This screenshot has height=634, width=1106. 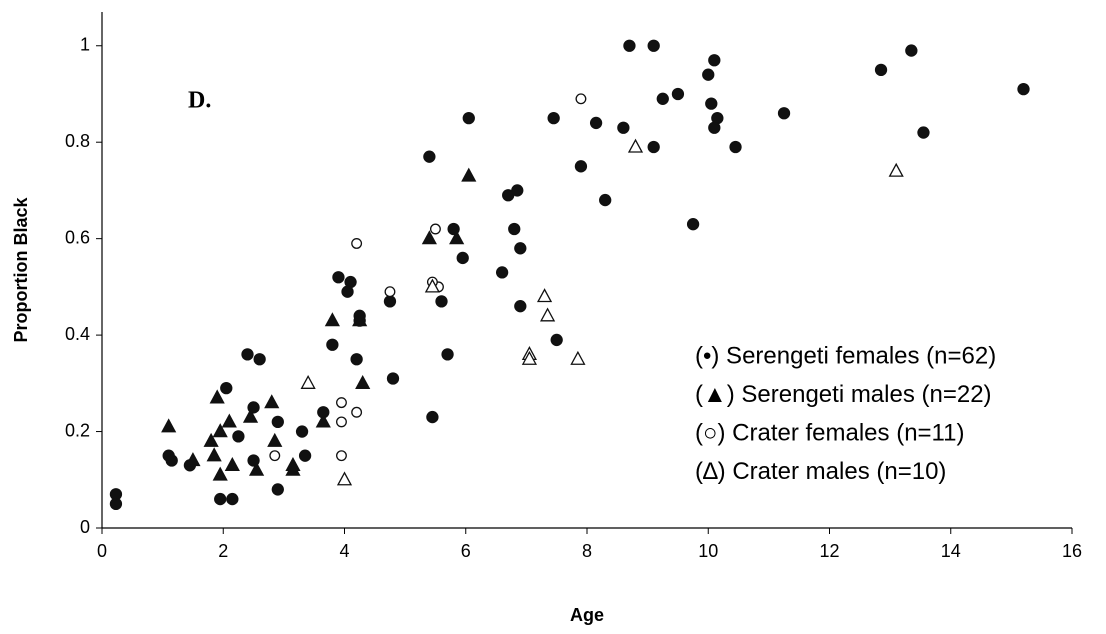 What do you see at coordinates (85, 45) in the screenshot?
I see `y-tick-label: 1` at bounding box center [85, 45].